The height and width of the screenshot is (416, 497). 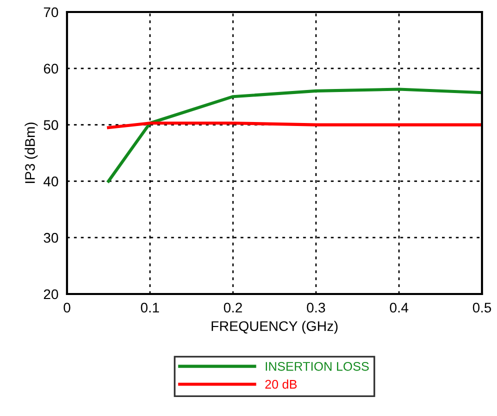 I want to click on x-tick-label: 0, so click(x=67, y=307).